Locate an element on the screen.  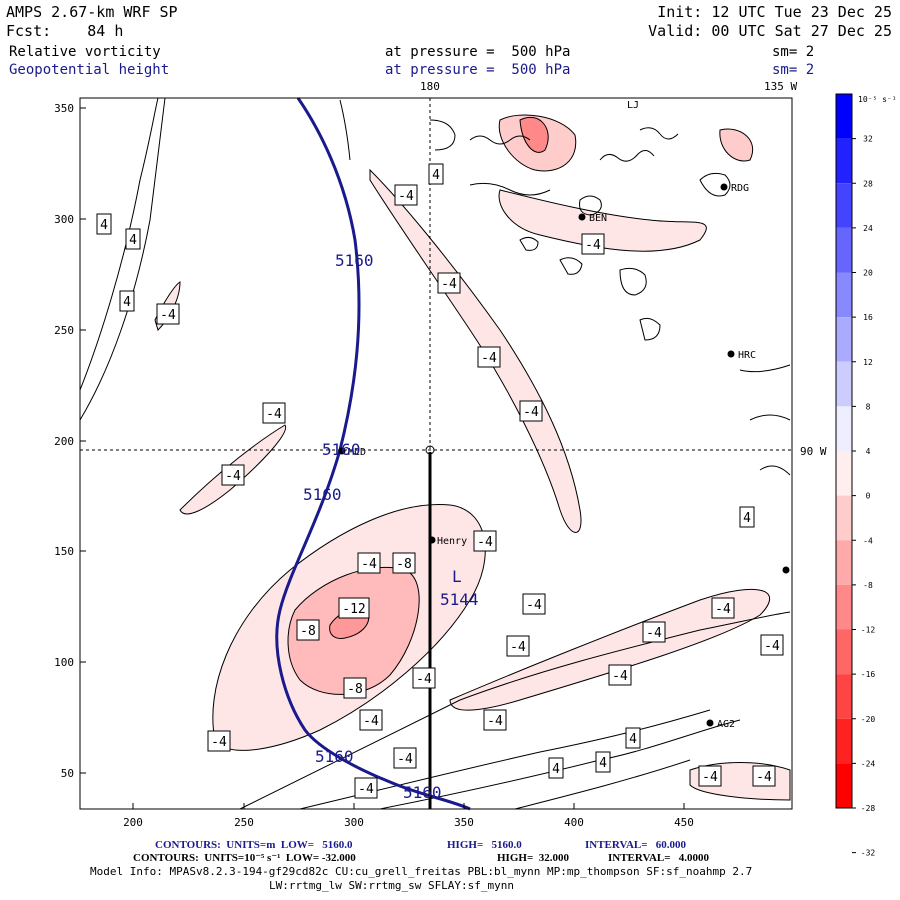
height-label-4: 5160 is located at coordinates (334, 756).